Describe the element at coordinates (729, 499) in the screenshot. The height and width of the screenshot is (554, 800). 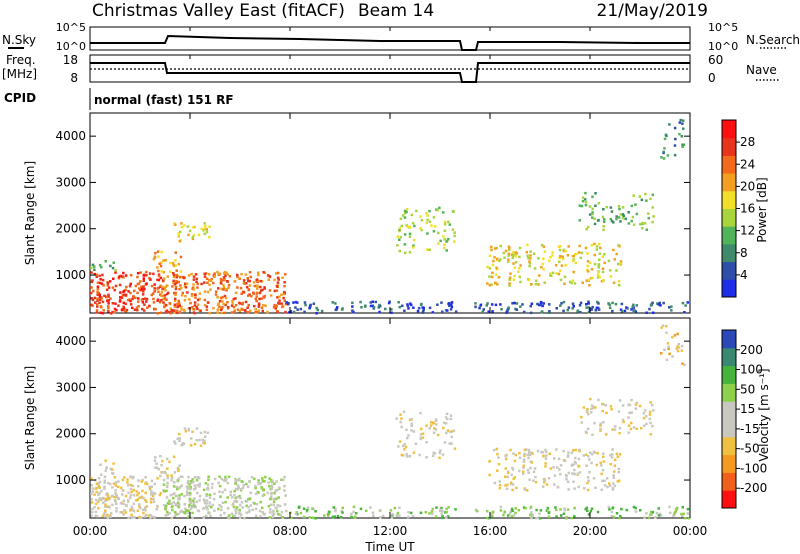
I see `velocity-colorbar-segment` at that location.